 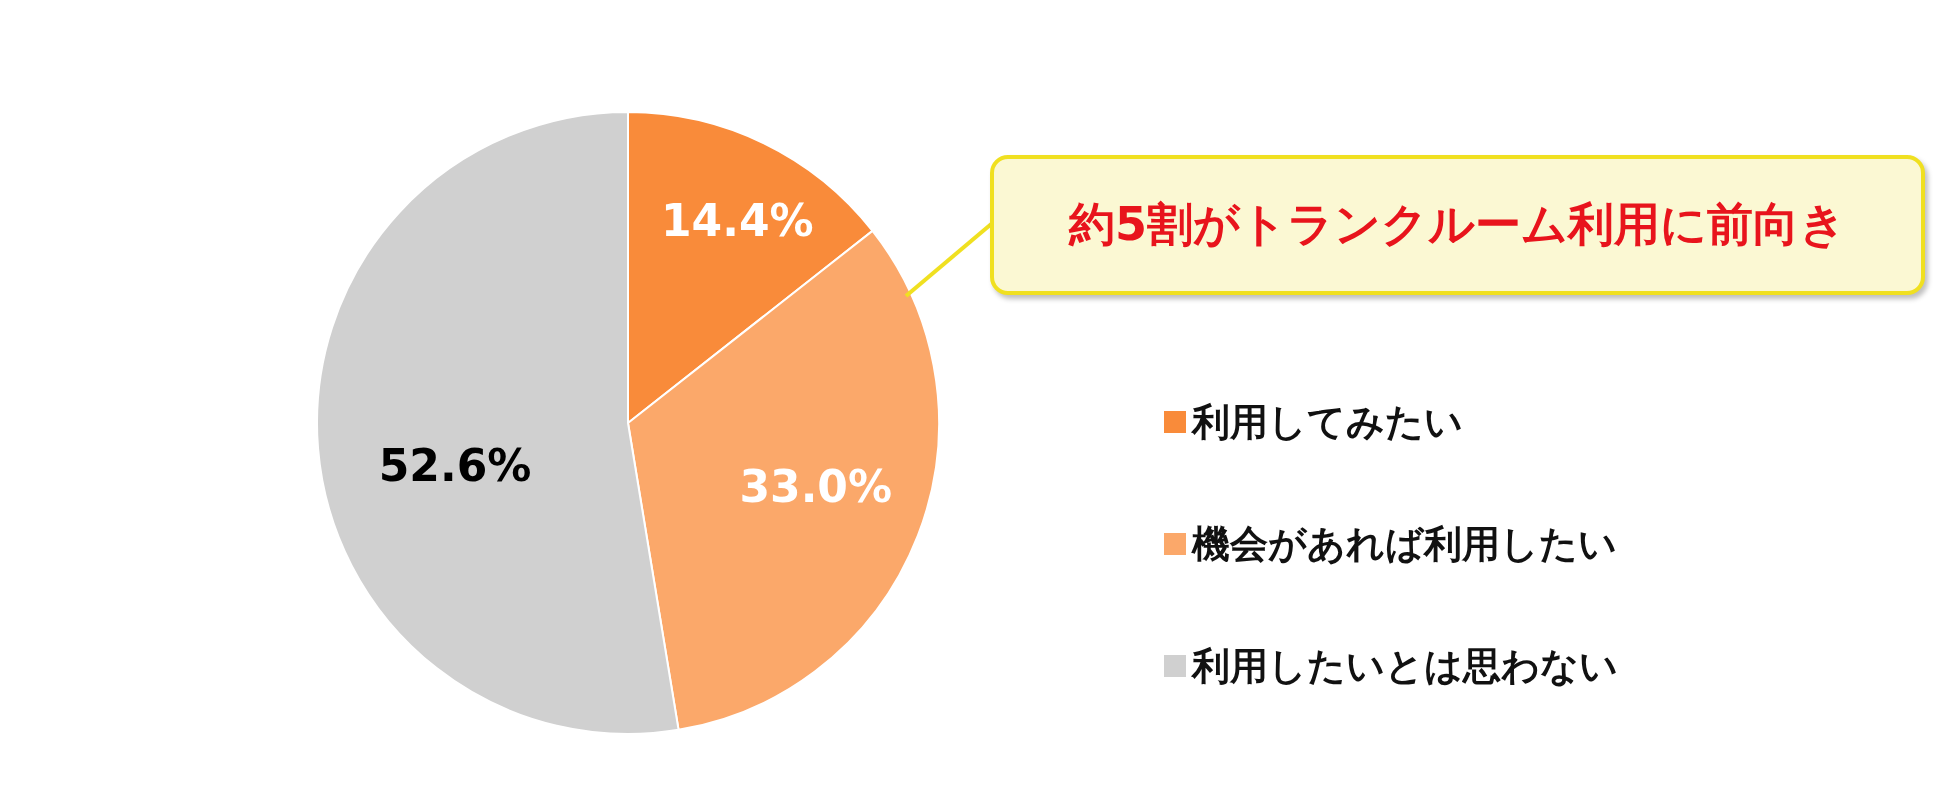 I want to click on legend-label: 利用してみたい, so click(x=1326, y=422).